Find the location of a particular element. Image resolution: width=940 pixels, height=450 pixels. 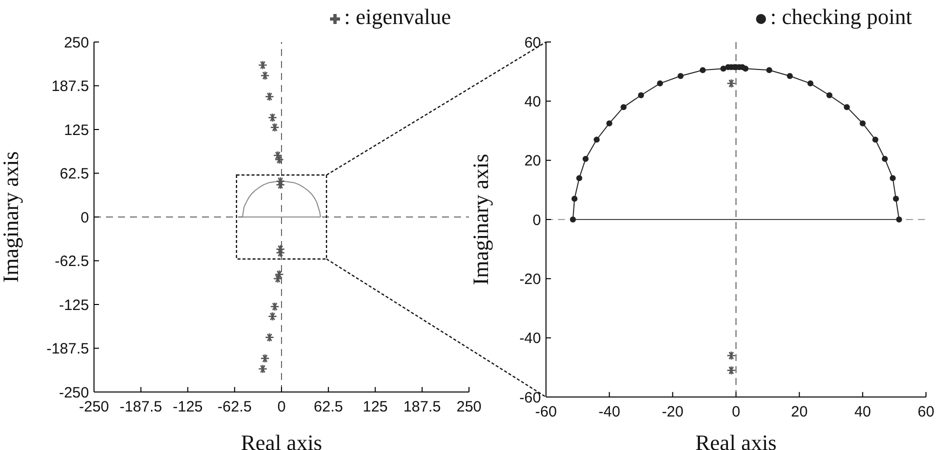

y-tick-label: -250 is located at coordinates (73, 393).